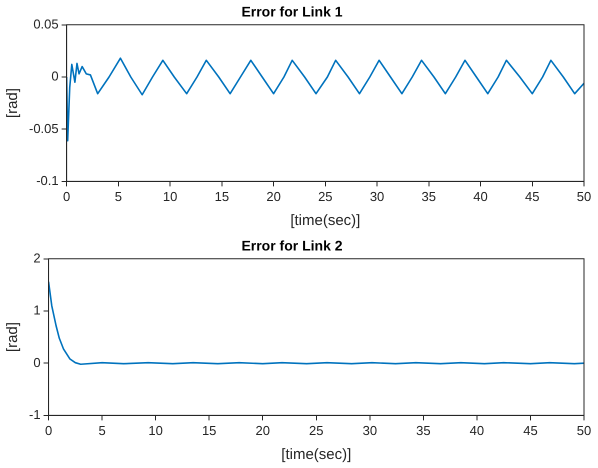  Describe the element at coordinates (37, 310) in the screenshot. I see `y-tick-label: 1` at that location.